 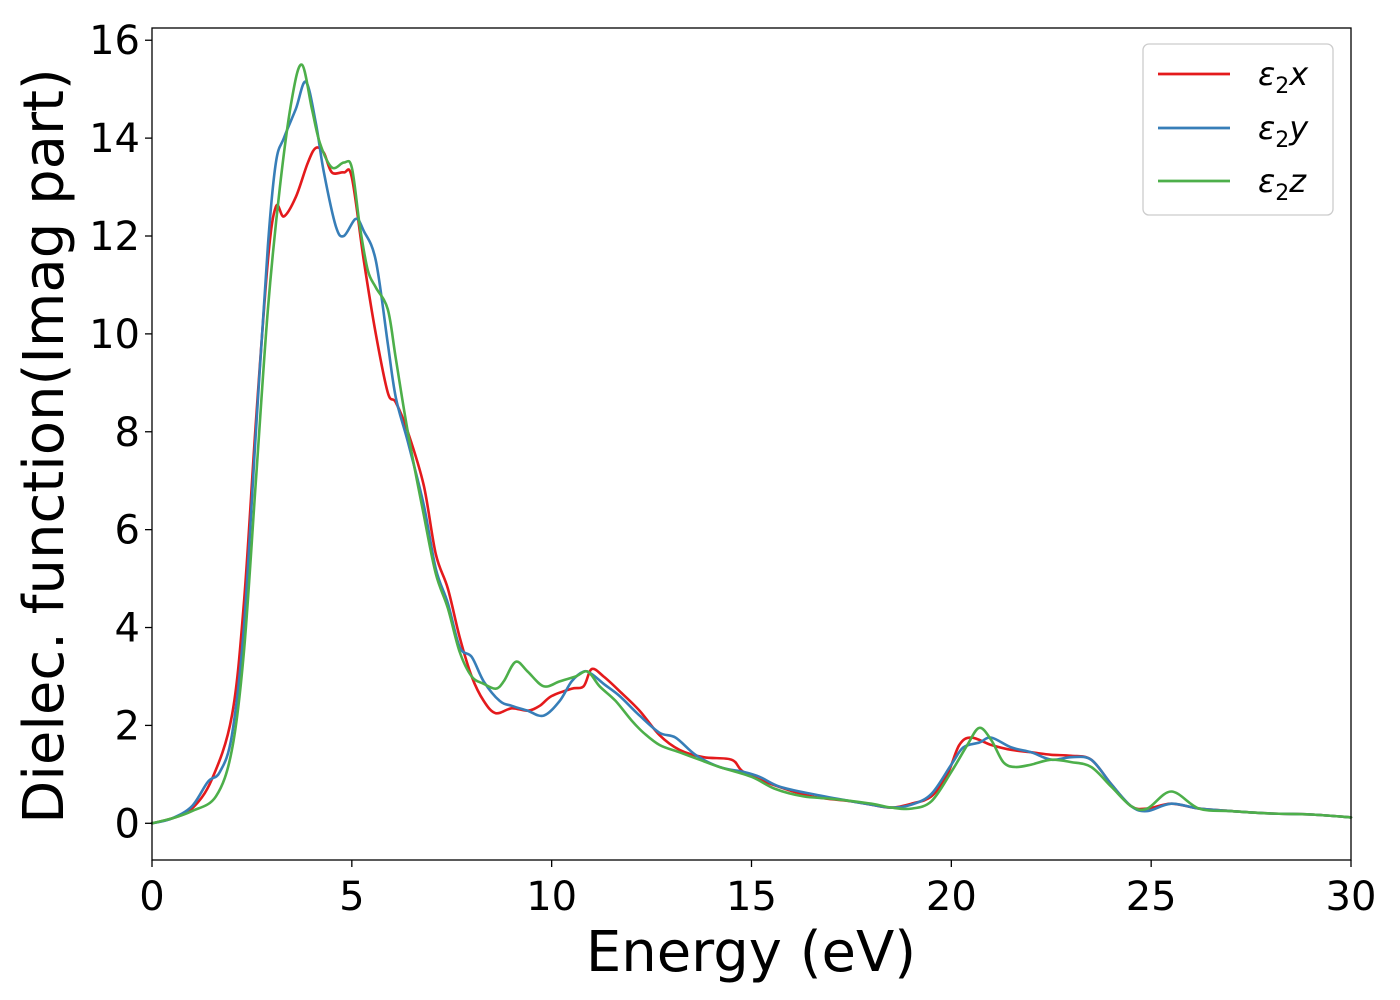 I want to click on y-tick-label: 10, so click(x=114, y=335).